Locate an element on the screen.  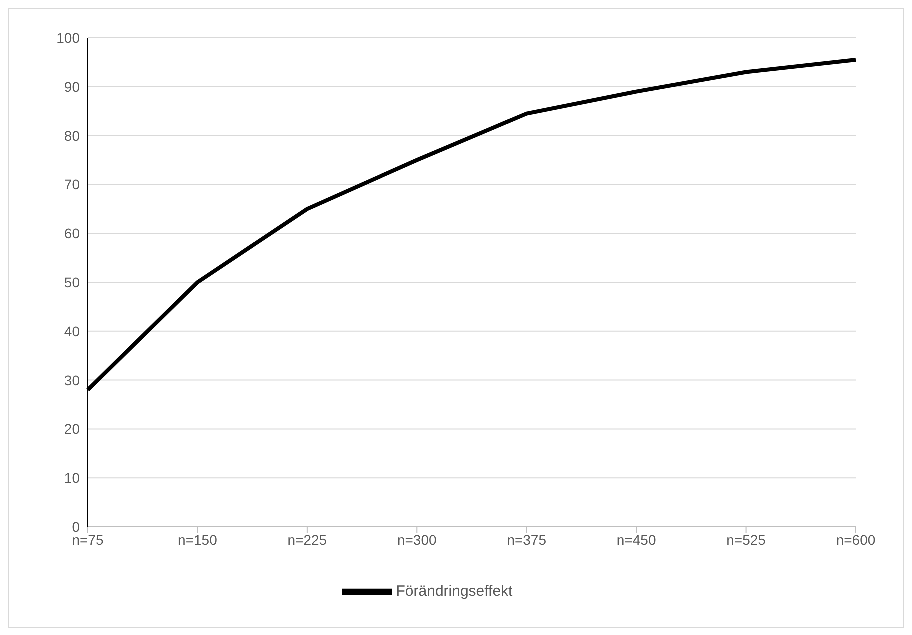
y-tick-label: 30 is located at coordinates (72, 380).